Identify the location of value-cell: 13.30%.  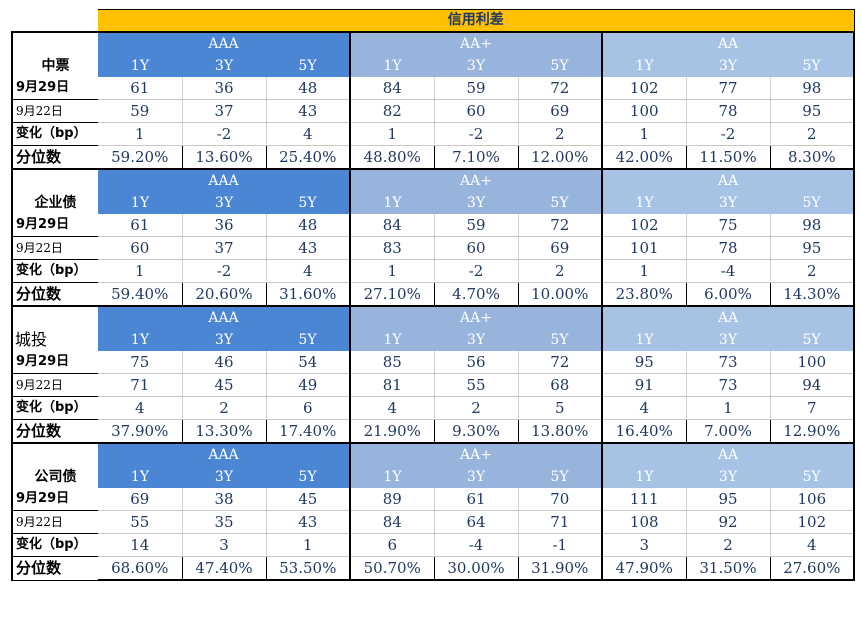
(224, 431).